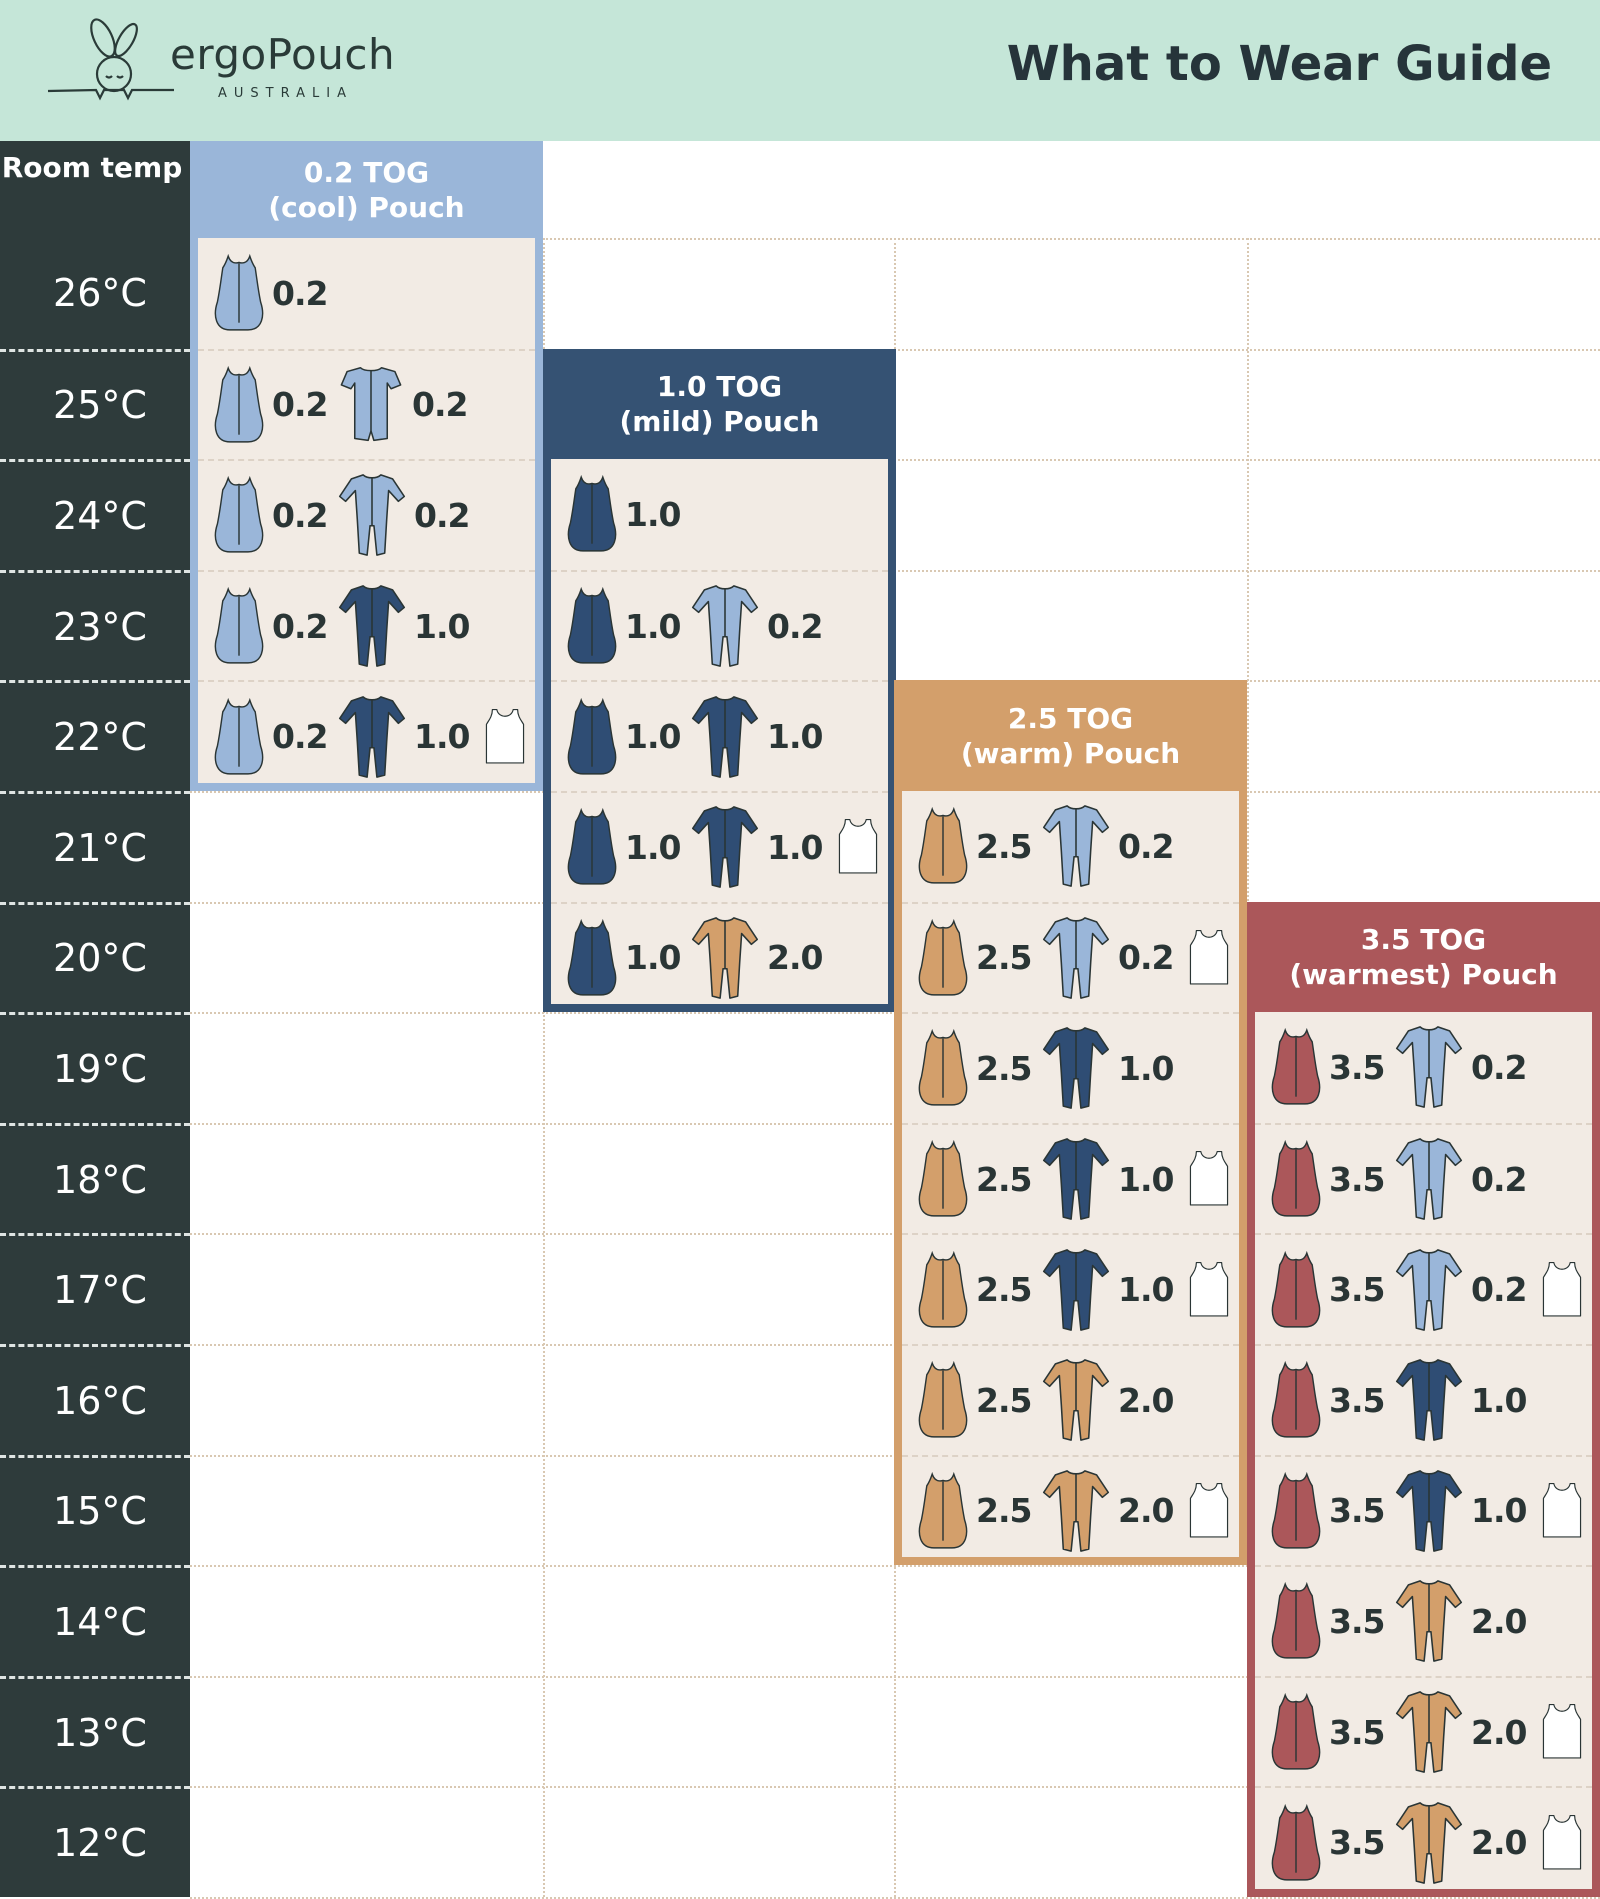 This screenshot has width=1600, height=1899. I want to click on temp-label: 14°C, so click(95, 1620).